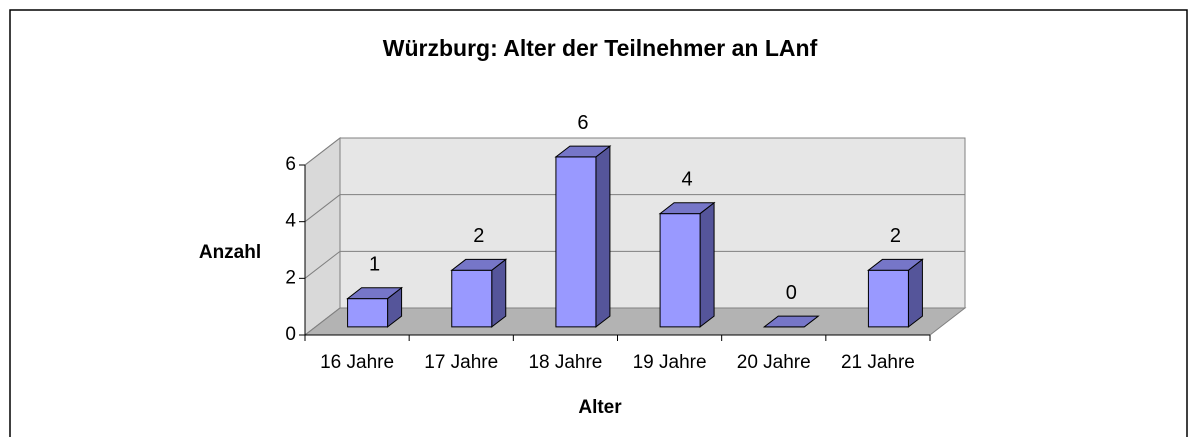 Image resolution: width=1198 pixels, height=437 pixels. Describe the element at coordinates (290, 164) in the screenshot. I see `y-tick-label: 6` at that location.